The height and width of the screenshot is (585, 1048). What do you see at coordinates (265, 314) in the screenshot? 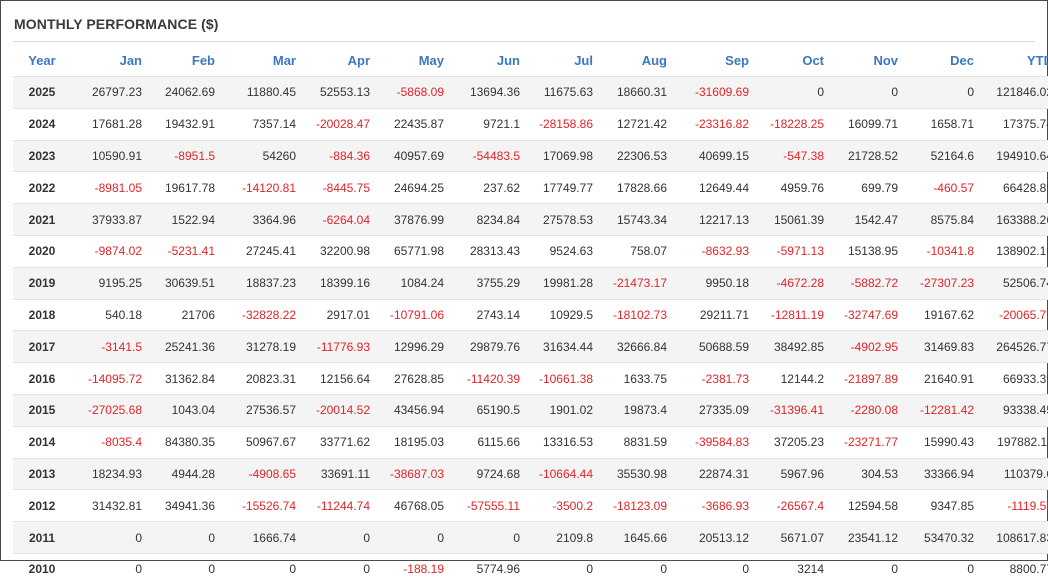
I see `value-cell: -32828.22` at bounding box center [265, 314].